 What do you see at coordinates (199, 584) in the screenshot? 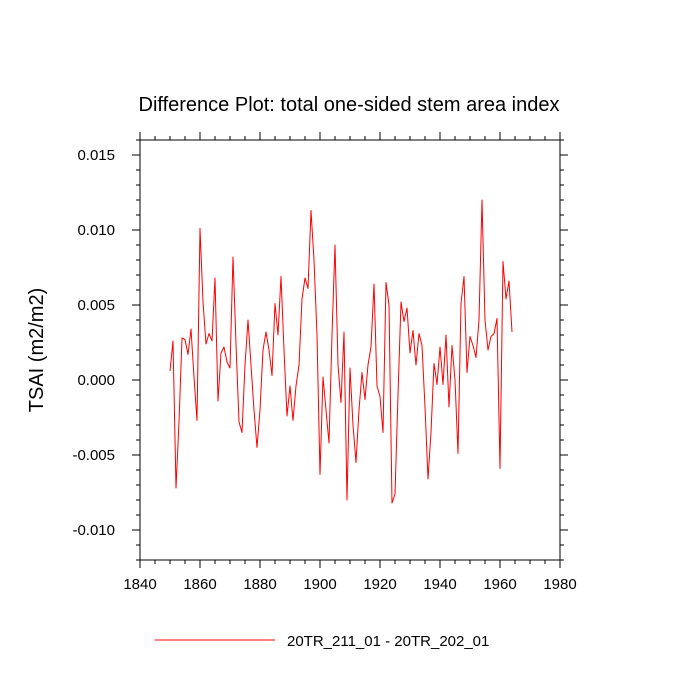
I see `x-tick-label: 1860` at bounding box center [199, 584].